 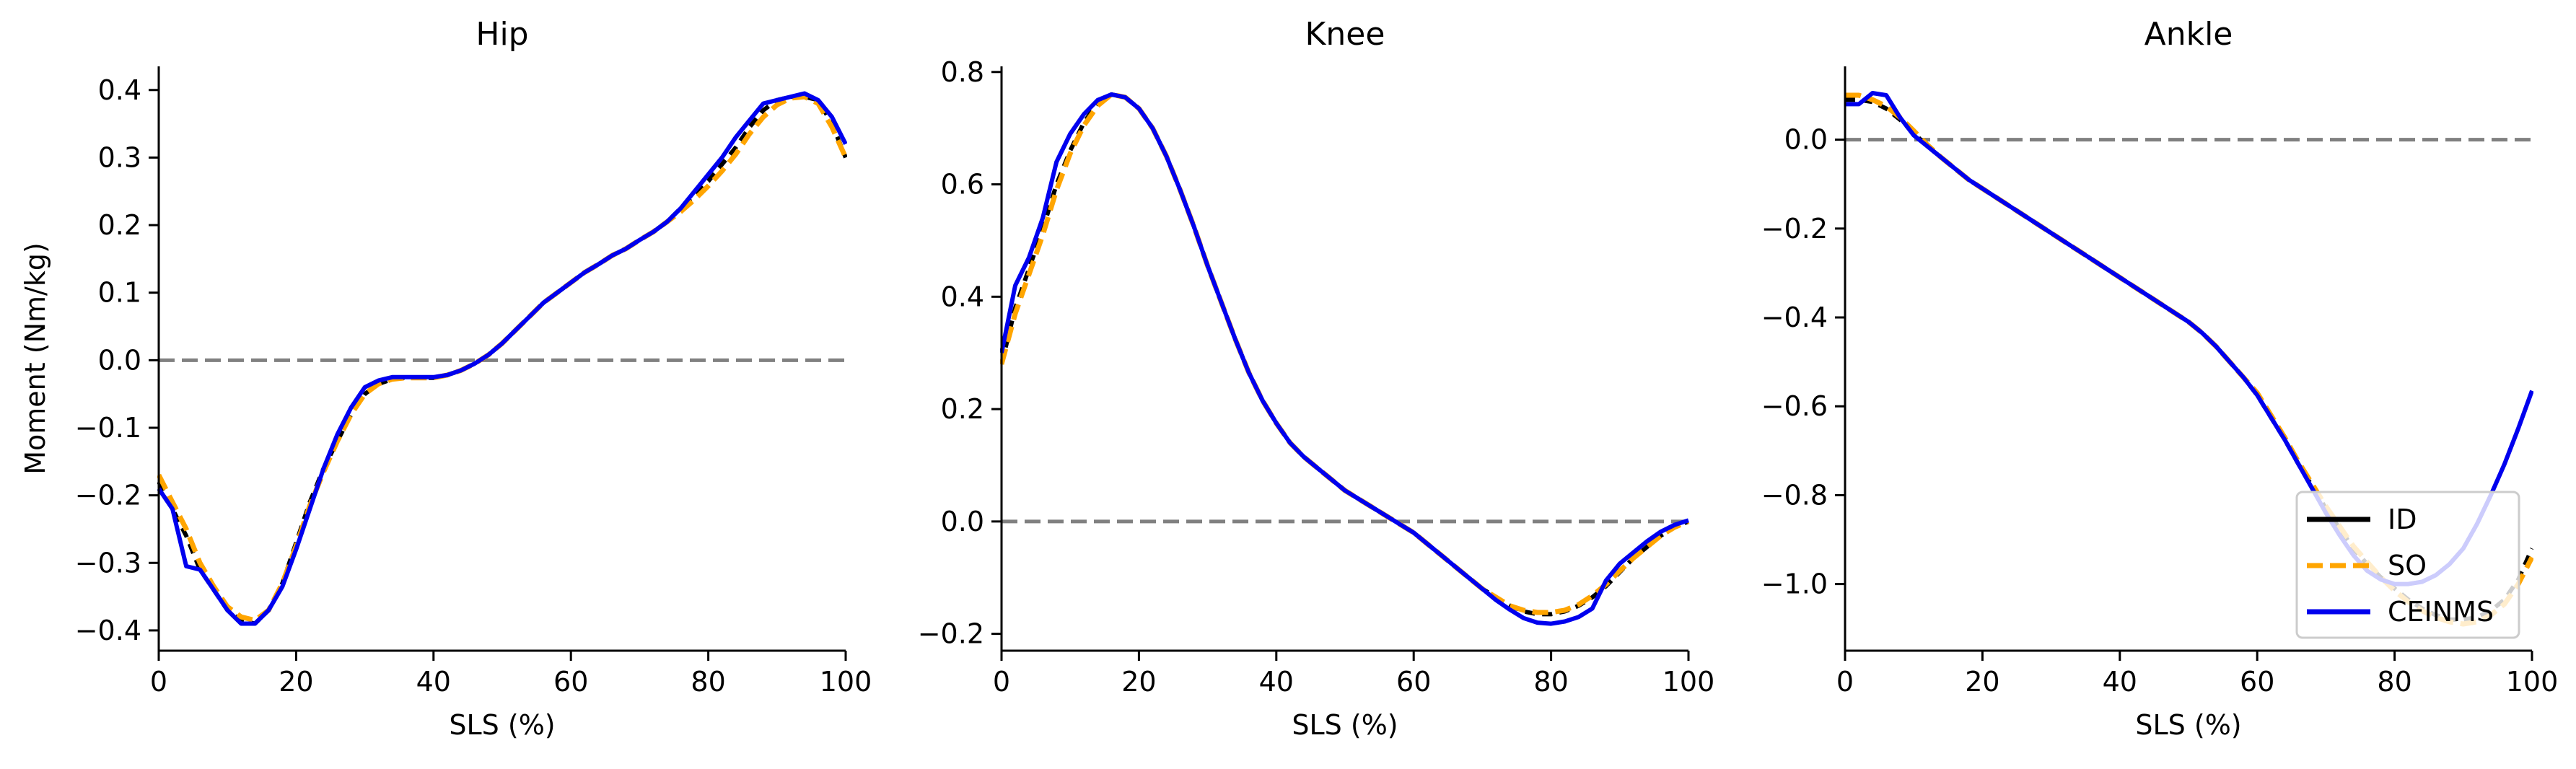 What do you see at coordinates (120, 157) in the screenshot?
I see `y-tick-label: 0.3` at bounding box center [120, 157].